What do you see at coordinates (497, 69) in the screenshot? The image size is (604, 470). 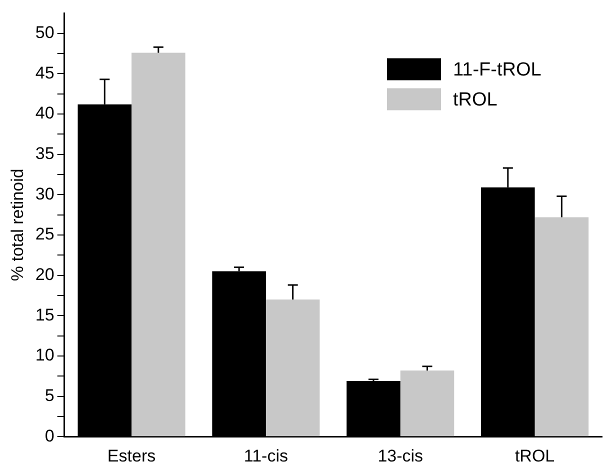 I see `legend-label: 11-F-tROL` at bounding box center [497, 69].